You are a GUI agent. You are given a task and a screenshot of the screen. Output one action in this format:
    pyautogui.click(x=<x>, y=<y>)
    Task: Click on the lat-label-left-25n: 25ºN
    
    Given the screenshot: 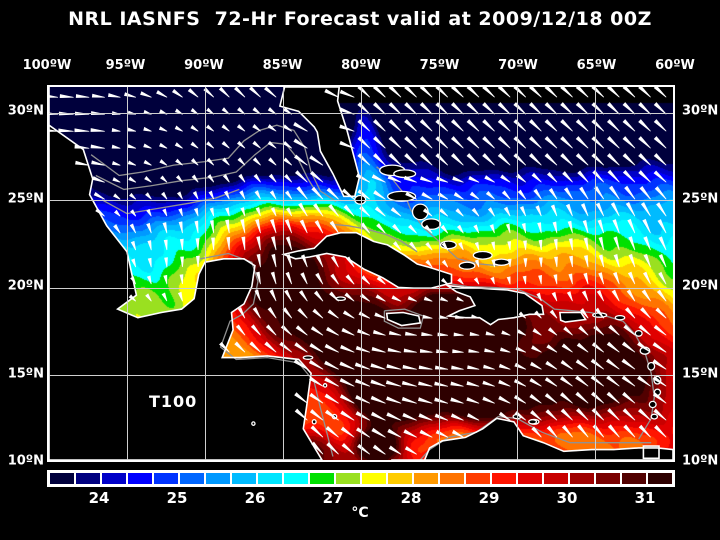 What is the action you would take?
    pyautogui.click(x=25, y=199)
    